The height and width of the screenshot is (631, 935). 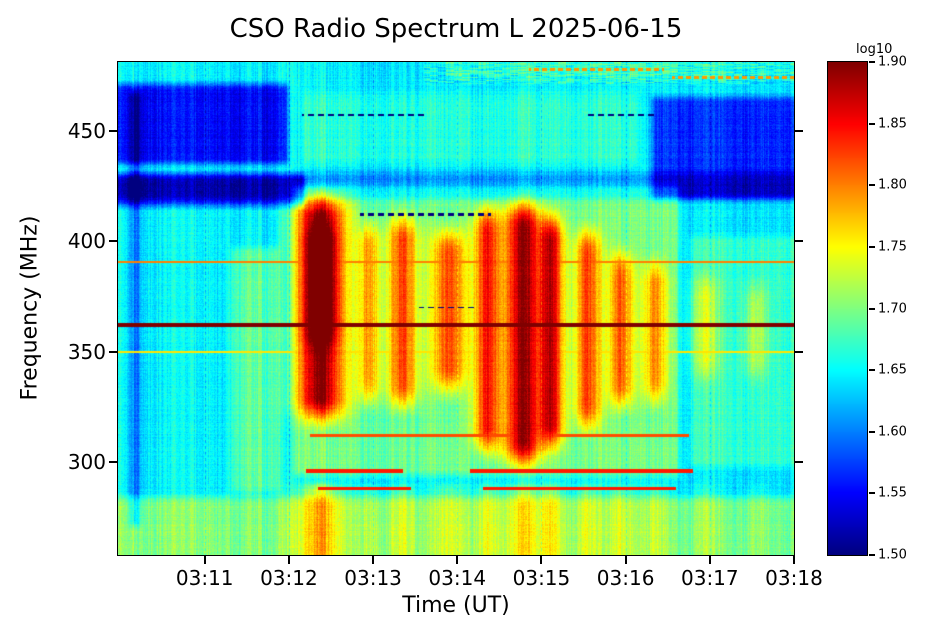 What do you see at coordinates (892, 62) in the screenshot?
I see `colorbar-tick-label: 1.90` at bounding box center [892, 62].